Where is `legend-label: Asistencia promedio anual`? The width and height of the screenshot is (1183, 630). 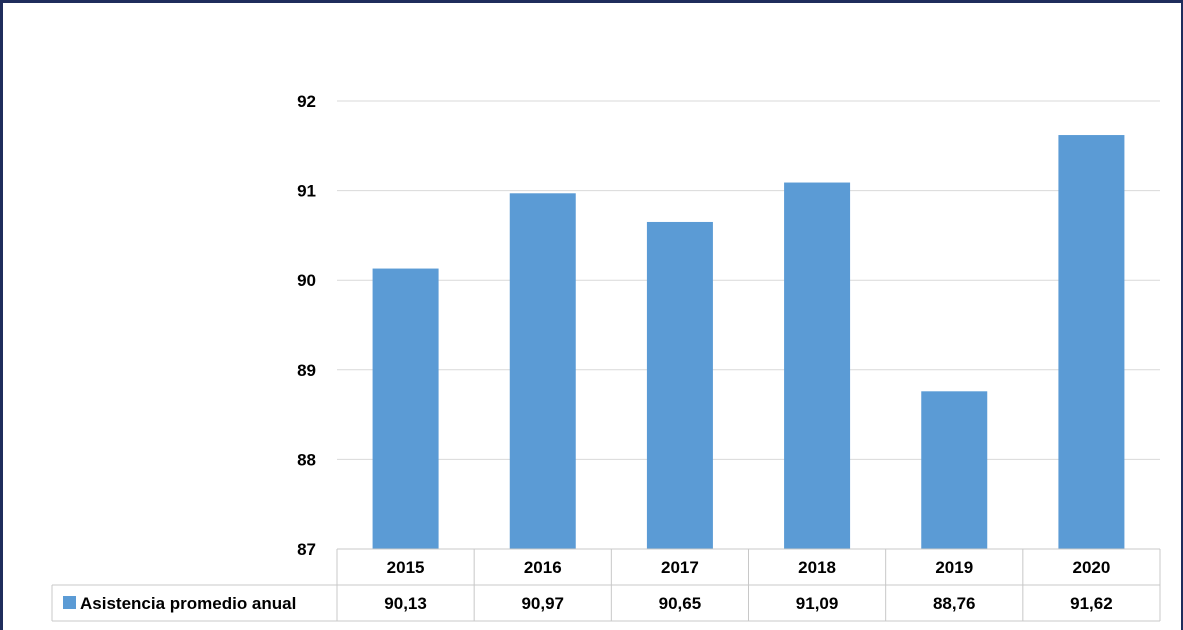 legend-label: Asistencia promedio anual is located at coordinates (188, 603).